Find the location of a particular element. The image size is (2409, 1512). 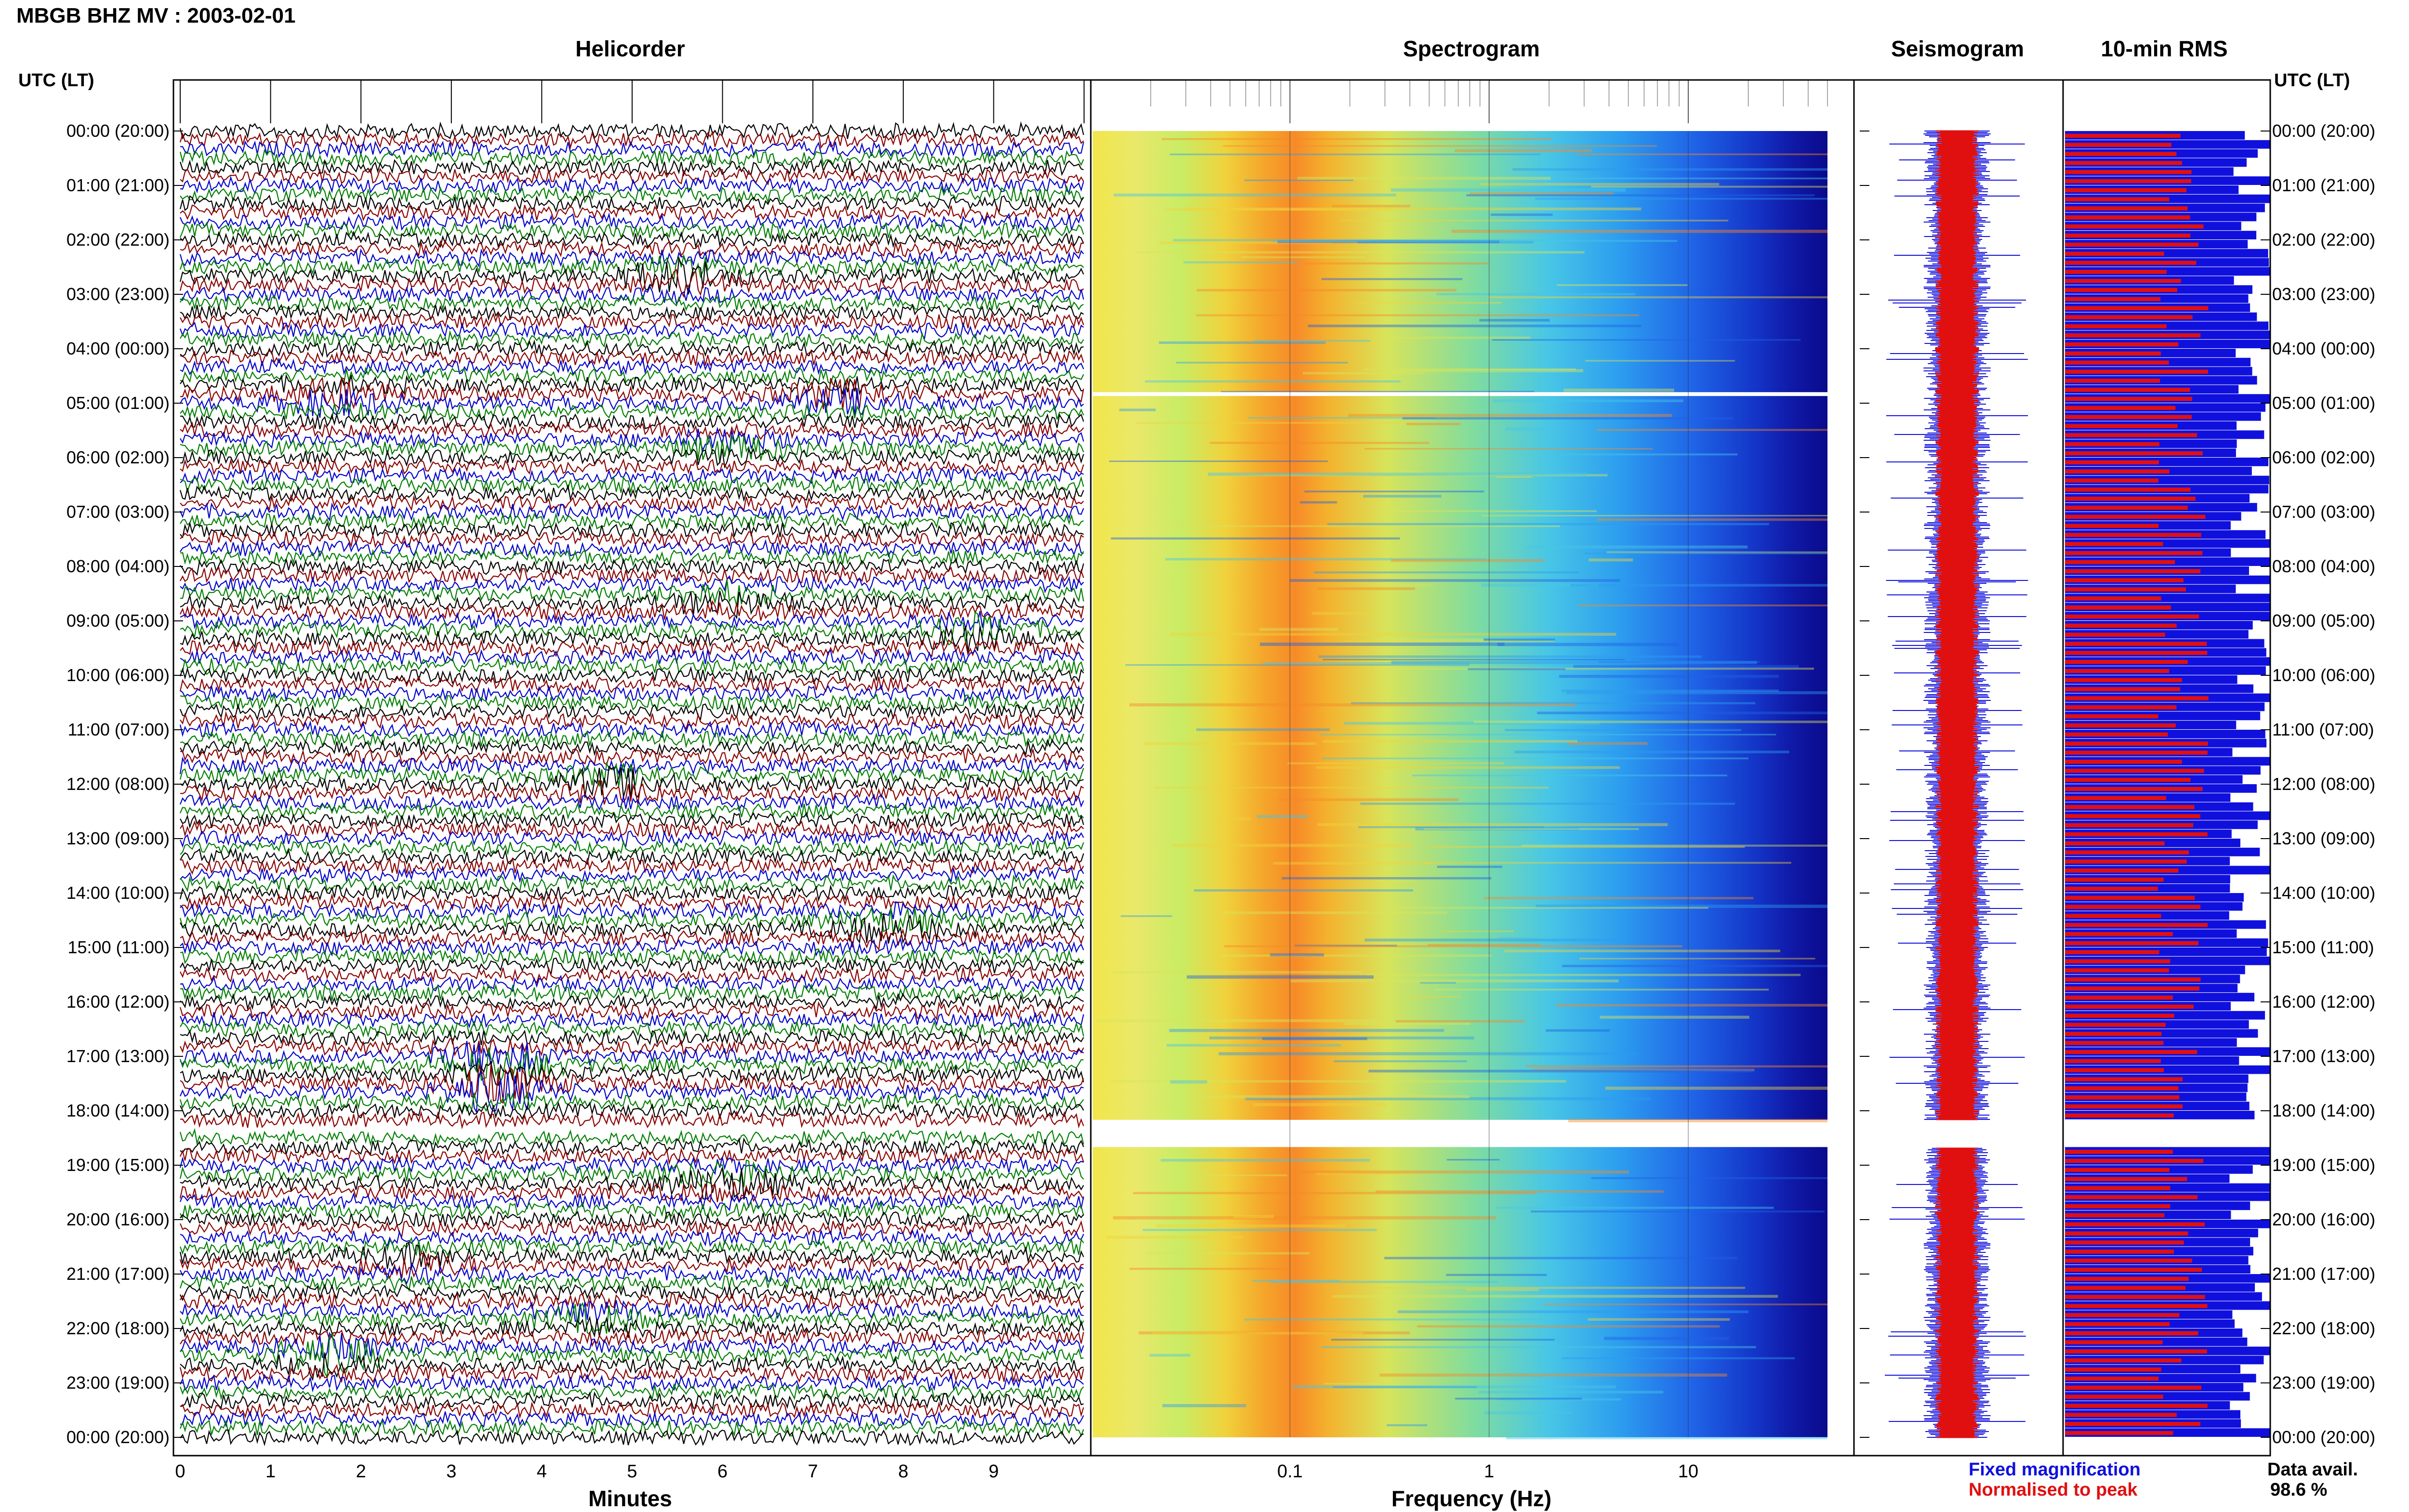

hour-label-left: 12:00 (08:00) is located at coordinates (118, 784).